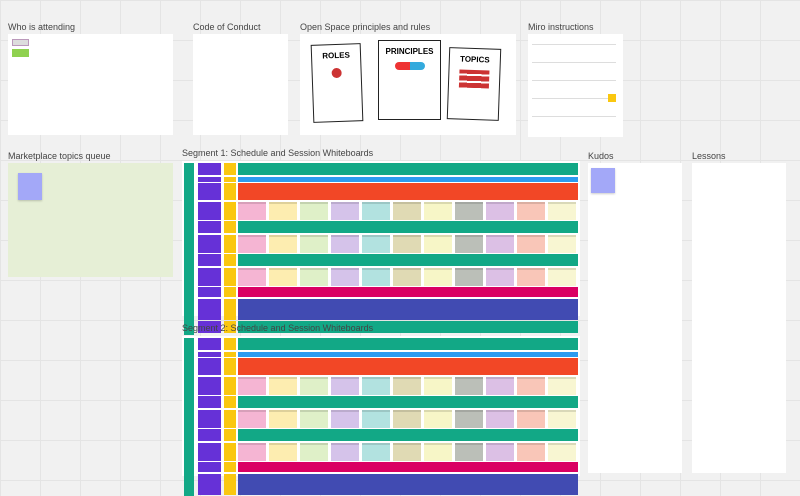  Describe the element at coordinates (59, 156) in the screenshot. I see `frame-title-marketplace: Marketplace topics queue` at that location.